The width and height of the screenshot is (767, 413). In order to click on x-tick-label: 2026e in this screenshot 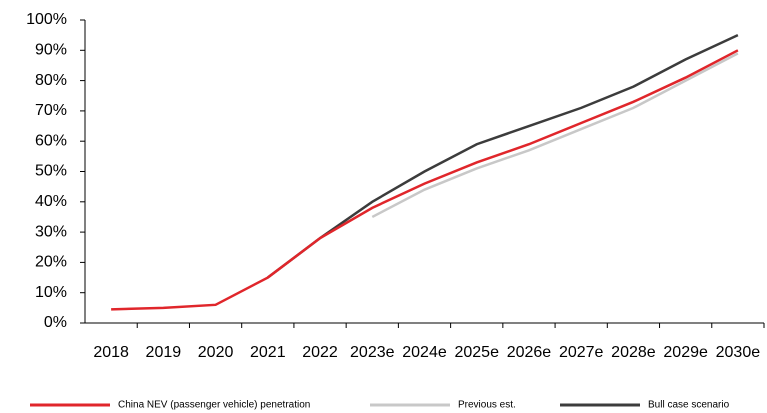, I will do `click(529, 352)`.